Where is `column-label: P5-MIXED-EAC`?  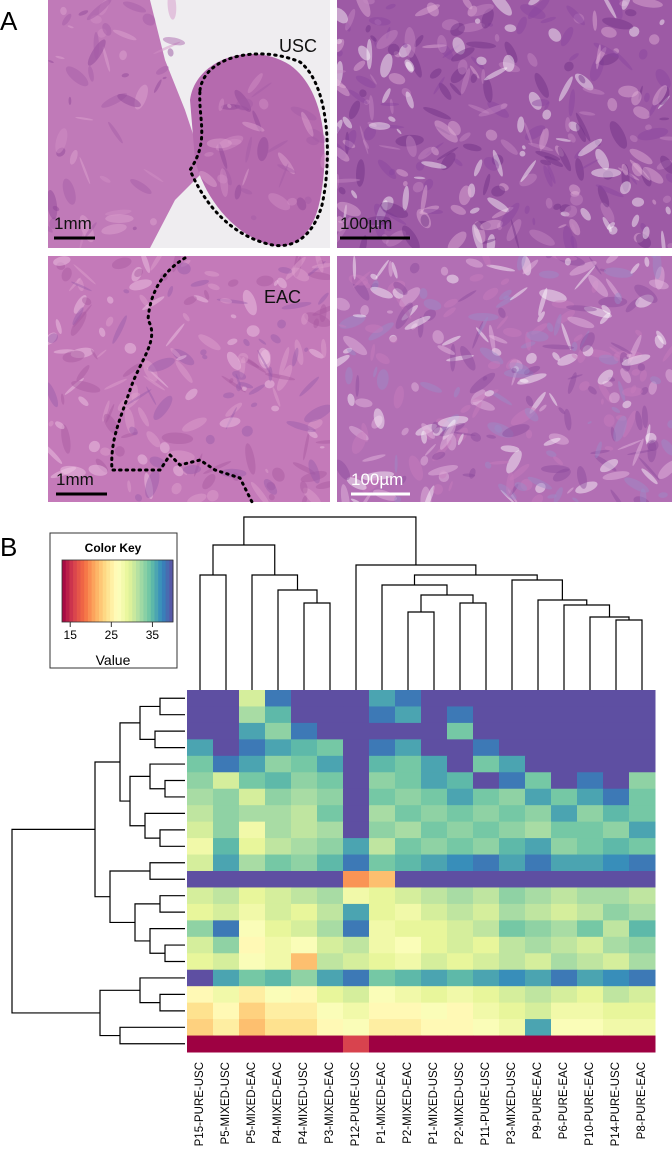 column-label: P5-MIXED-EAC is located at coordinates (252, 1103).